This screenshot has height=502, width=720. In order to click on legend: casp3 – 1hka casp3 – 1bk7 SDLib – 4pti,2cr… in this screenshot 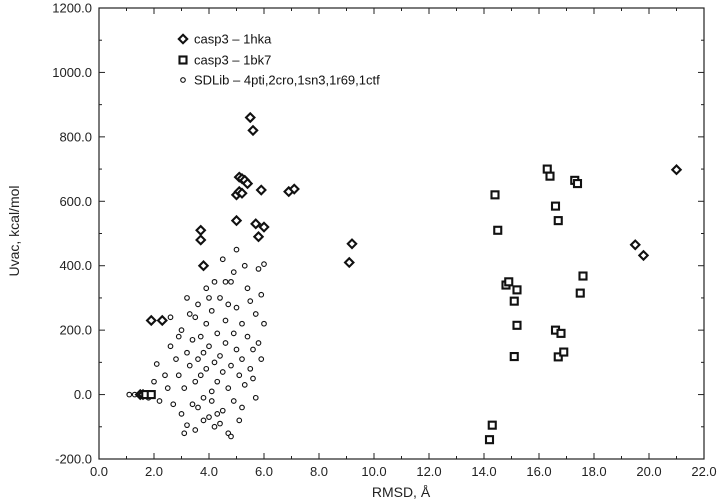, I will do `click(278, 60)`.